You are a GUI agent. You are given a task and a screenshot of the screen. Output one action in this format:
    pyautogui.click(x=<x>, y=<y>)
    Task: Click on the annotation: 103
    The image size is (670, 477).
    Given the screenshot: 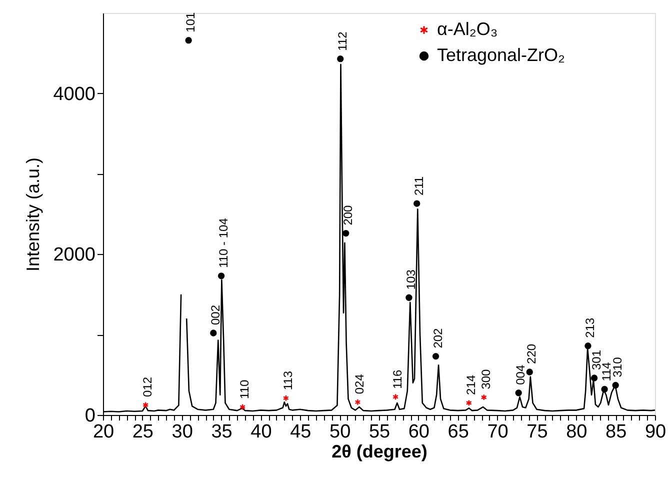 What is the action you would take?
    pyautogui.click(x=411, y=279)
    